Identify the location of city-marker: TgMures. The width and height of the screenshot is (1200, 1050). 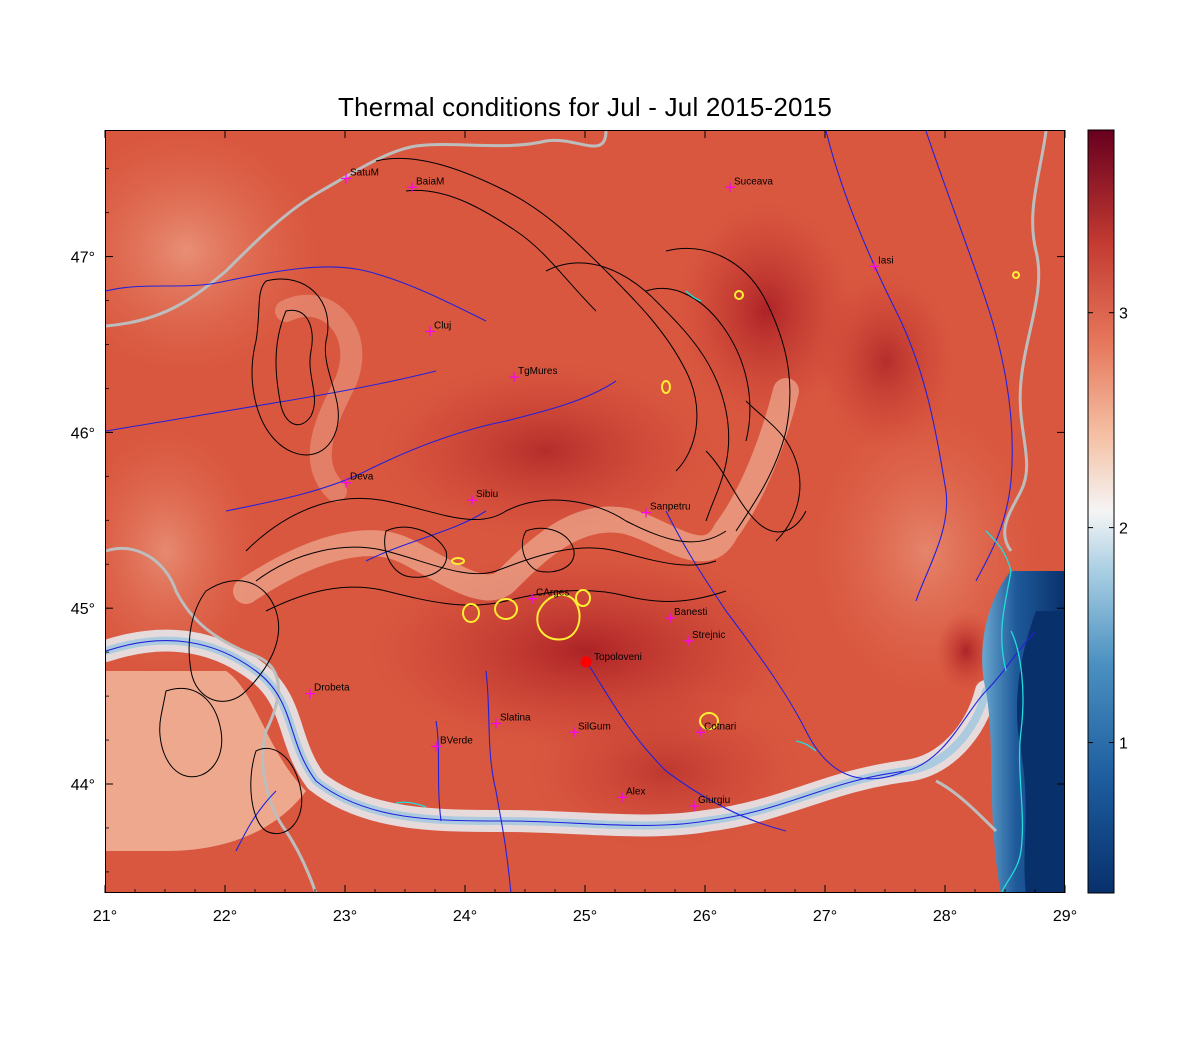
(533, 374).